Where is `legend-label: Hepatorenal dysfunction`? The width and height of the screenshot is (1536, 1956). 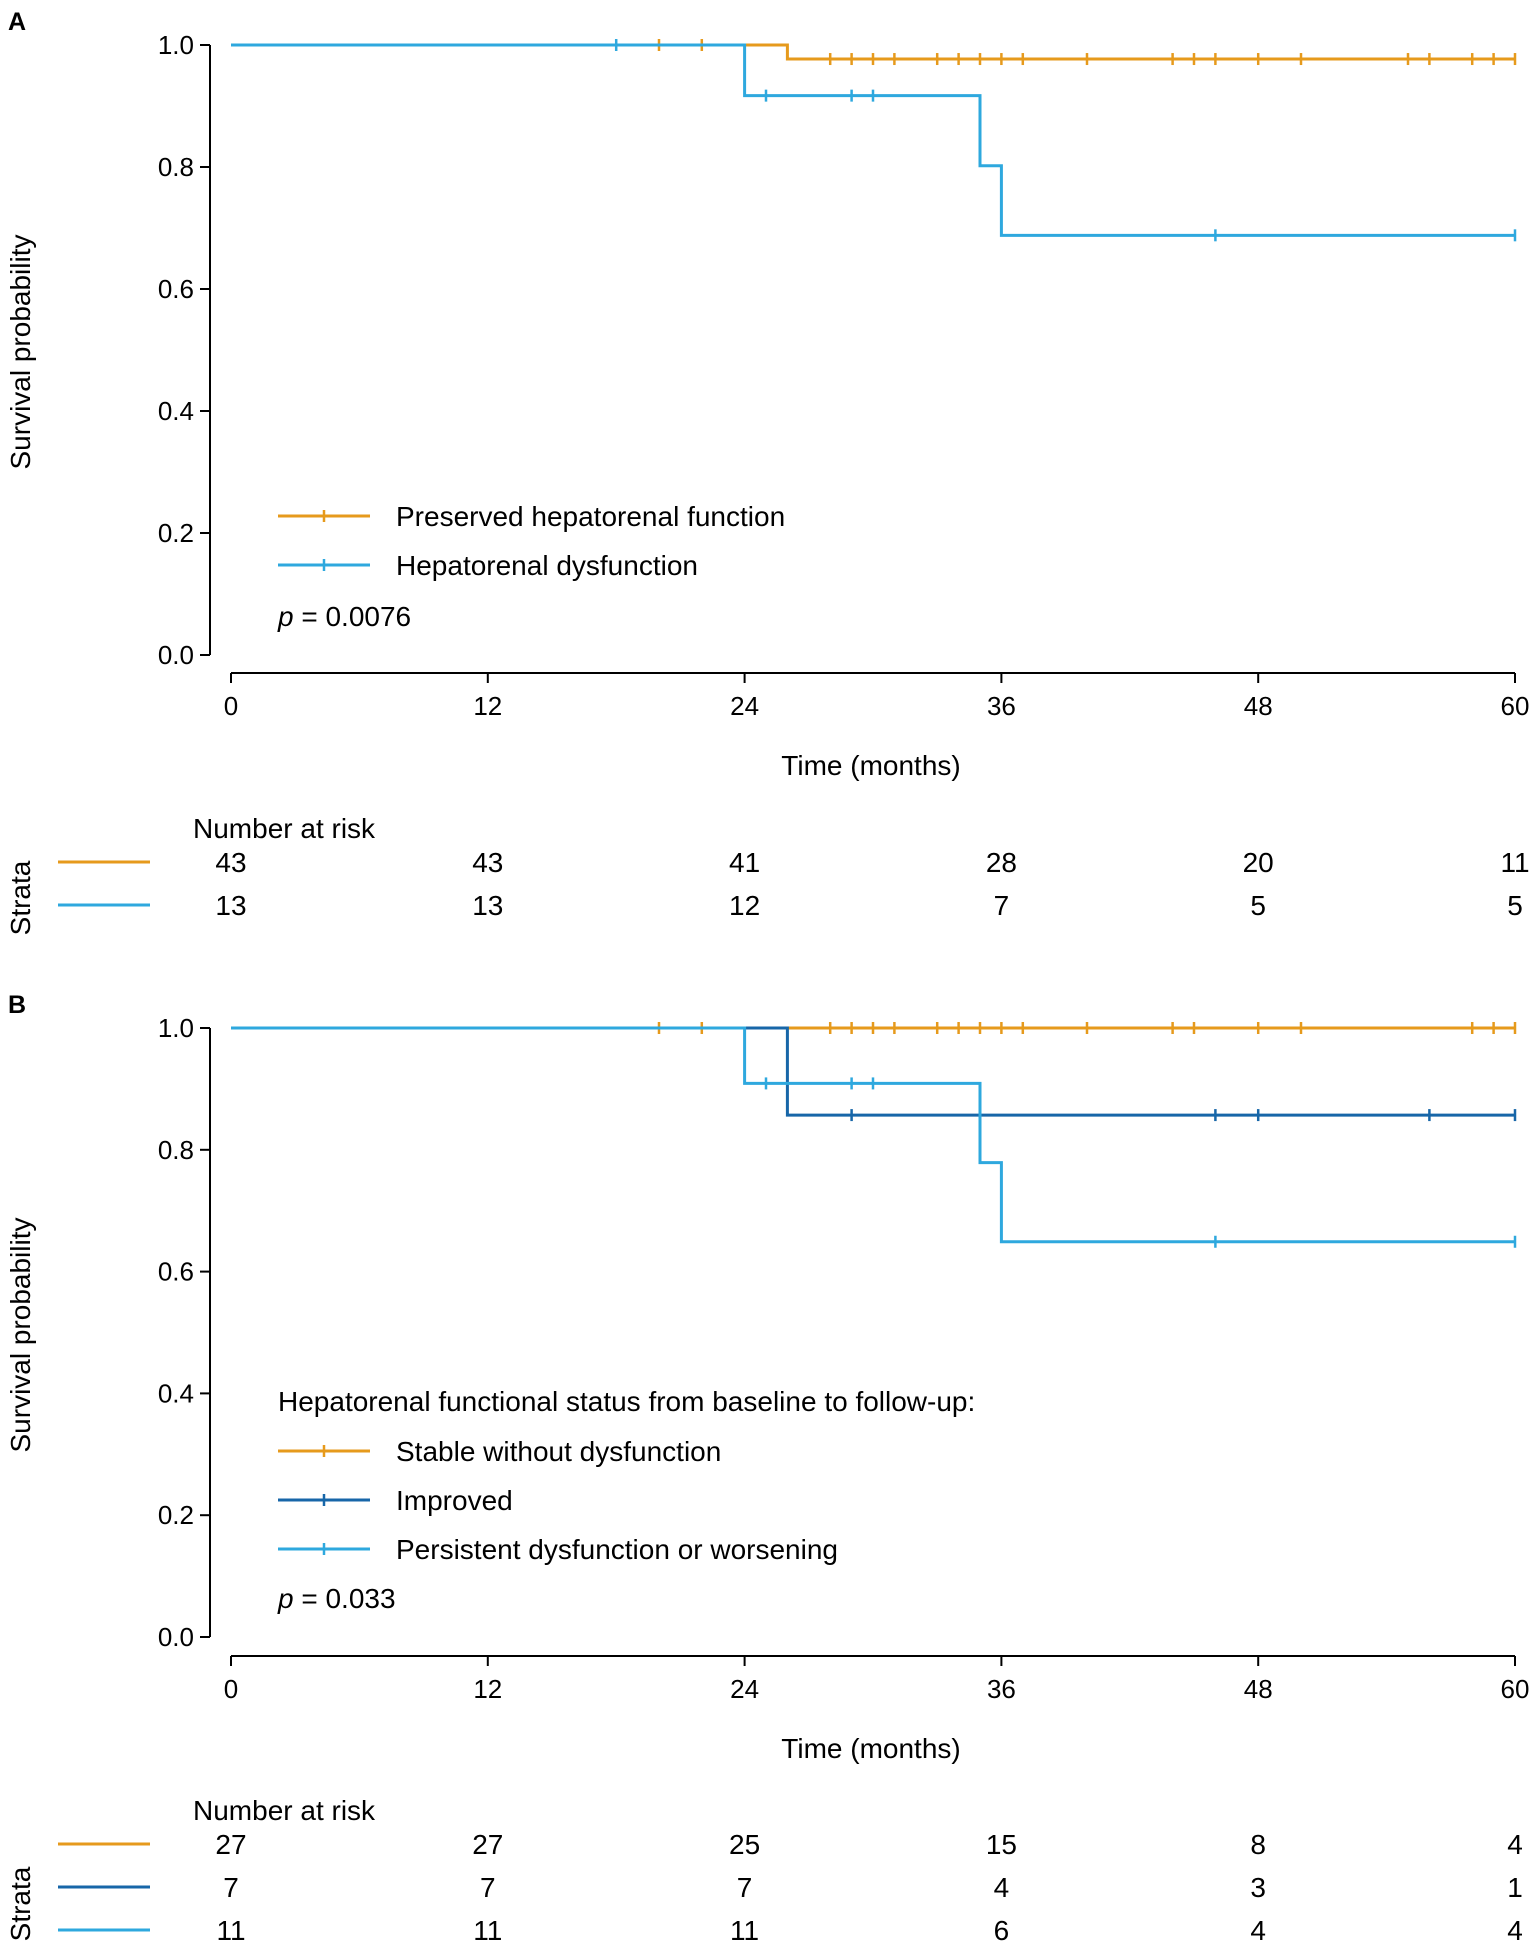 legend-label: Hepatorenal dysfunction is located at coordinates (547, 565).